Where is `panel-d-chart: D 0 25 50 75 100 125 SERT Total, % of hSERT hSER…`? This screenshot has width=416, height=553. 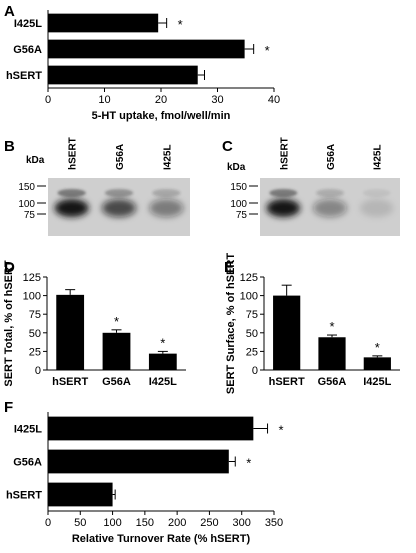
panel-d-chart: D 0 25 50 75 100 125 SERT Total, % of hSERT hSER… is located at coordinates (94, 323).